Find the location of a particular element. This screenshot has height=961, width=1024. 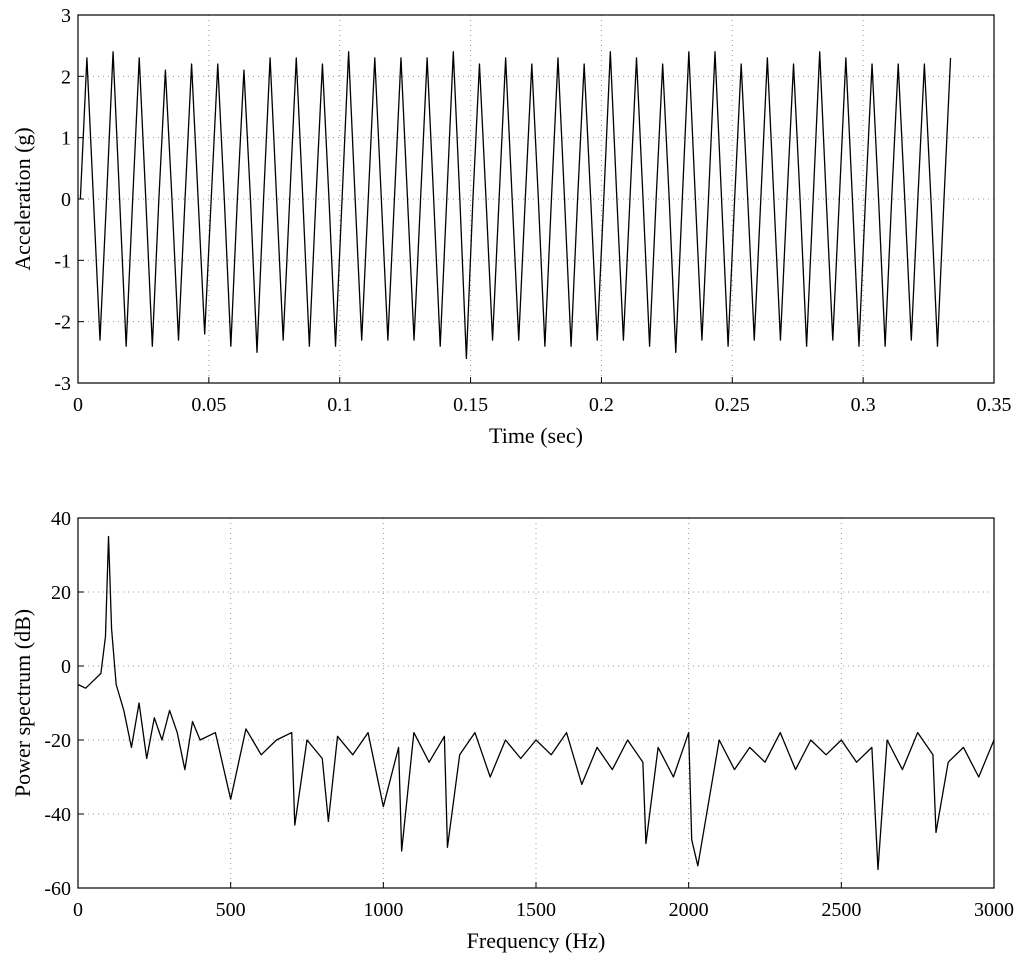

x-tick-label: 0.25 is located at coordinates (732, 405).